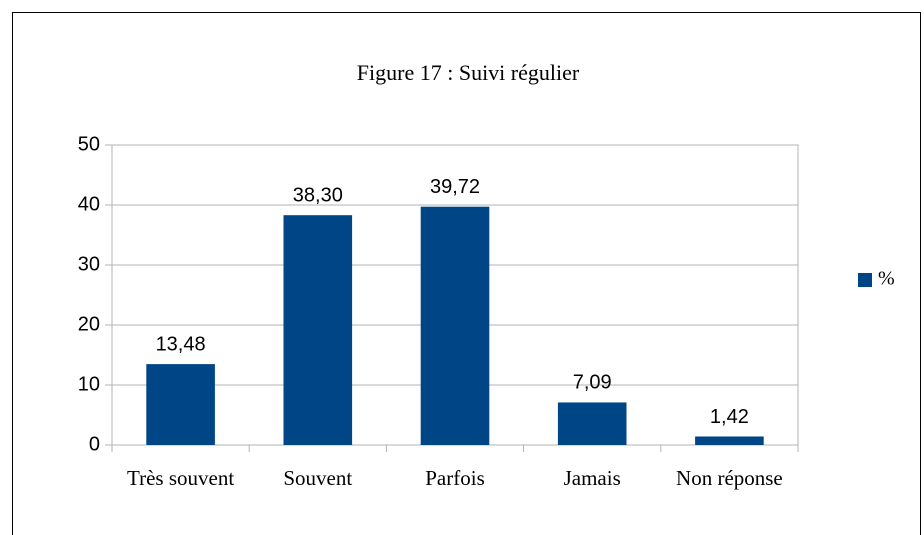  I want to click on y-tick-label: 40, so click(89, 204).